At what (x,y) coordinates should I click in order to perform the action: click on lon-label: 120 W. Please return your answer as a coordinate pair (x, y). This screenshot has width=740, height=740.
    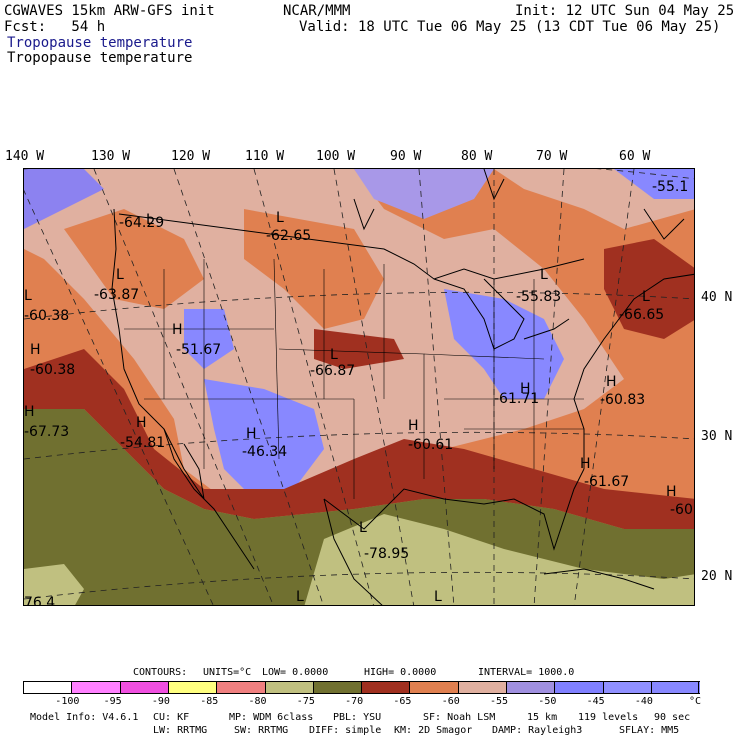
    Looking at the image, I should click on (191, 156).